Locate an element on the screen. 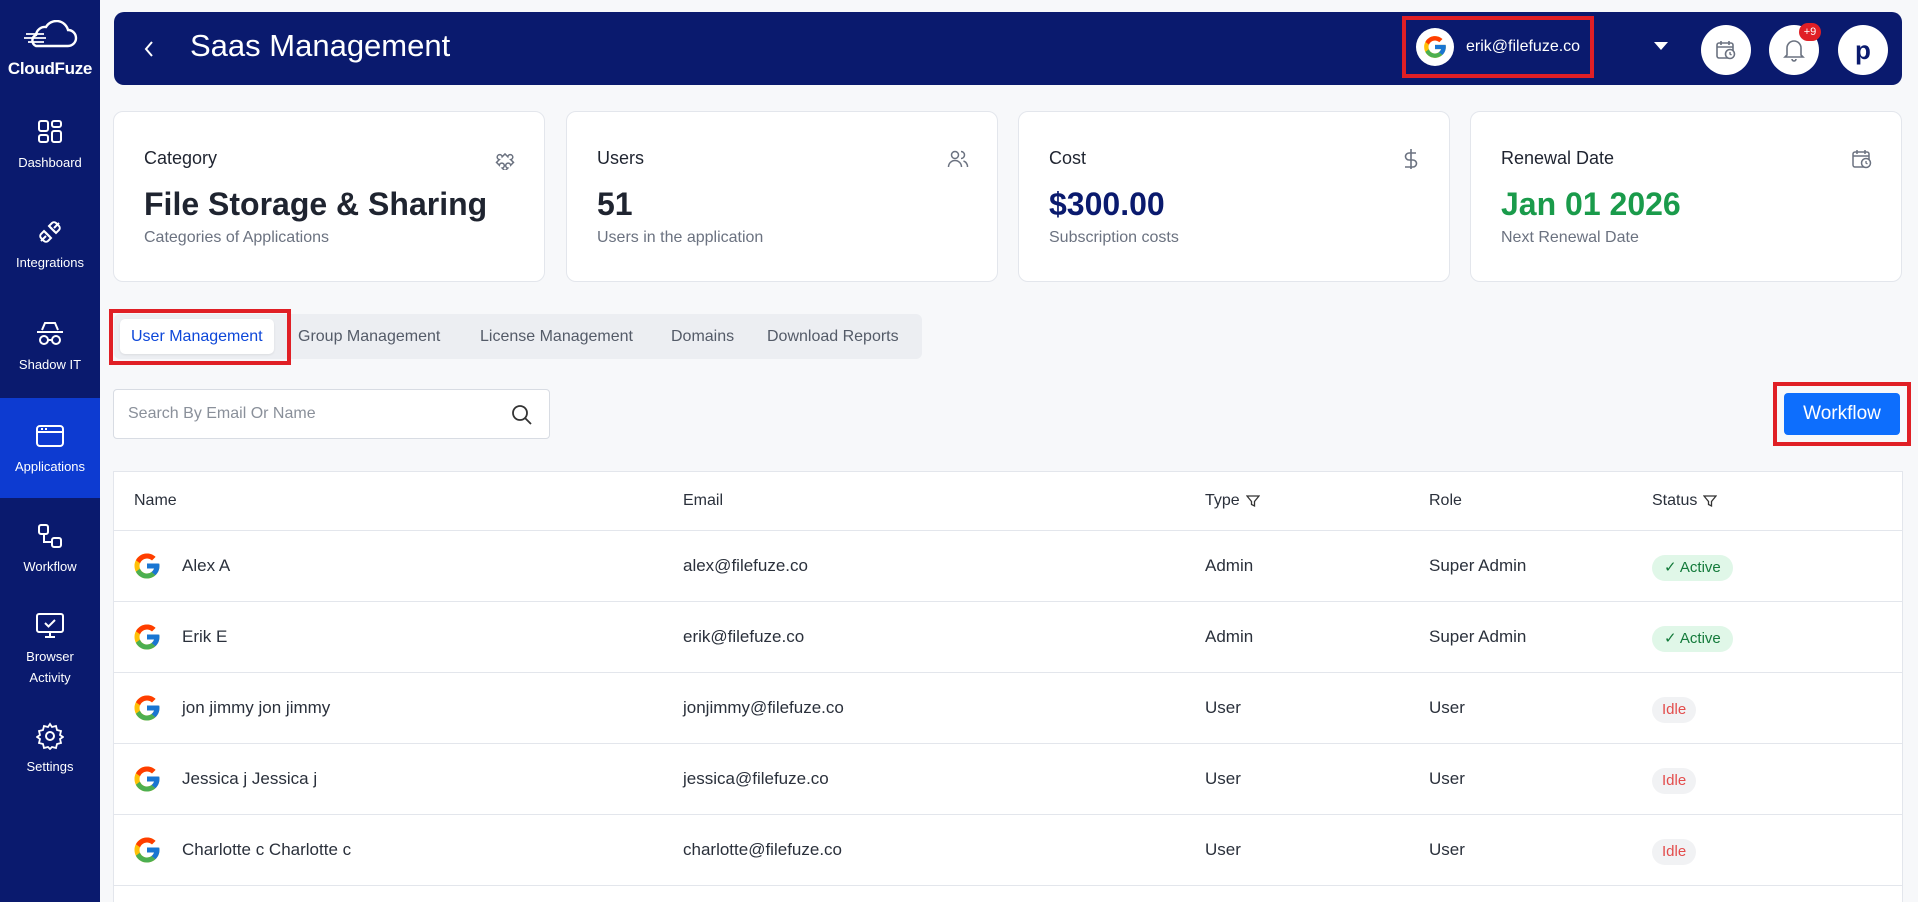 The image size is (1918, 902). user-avatar: p is located at coordinates (1863, 50).